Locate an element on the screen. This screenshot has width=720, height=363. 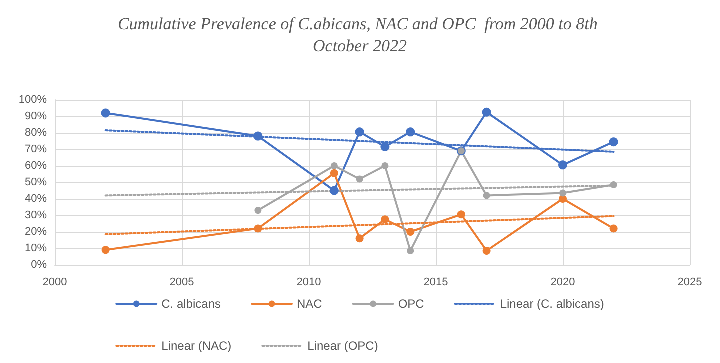
x-tick-label: 2020 is located at coordinates (563, 282).